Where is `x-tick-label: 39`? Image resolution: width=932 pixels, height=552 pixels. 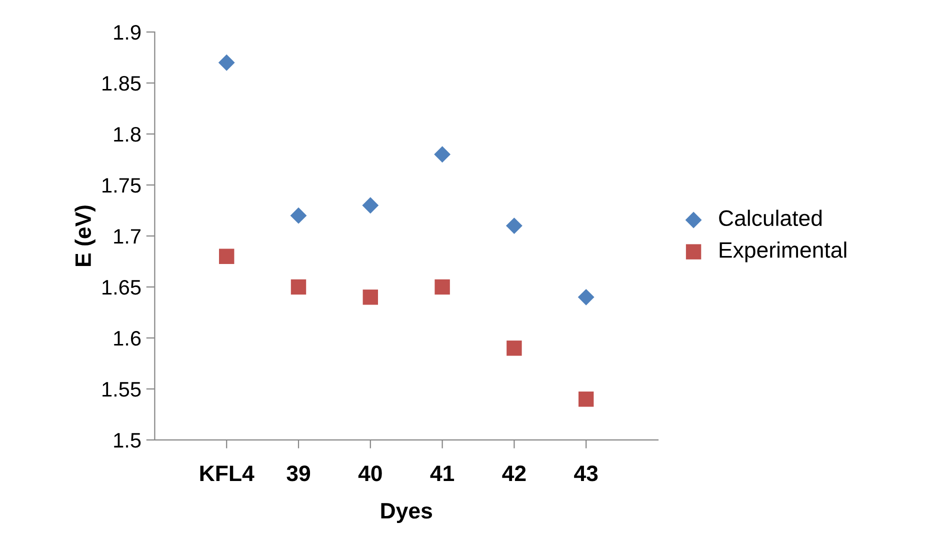
x-tick-label: 39 is located at coordinates (298, 474).